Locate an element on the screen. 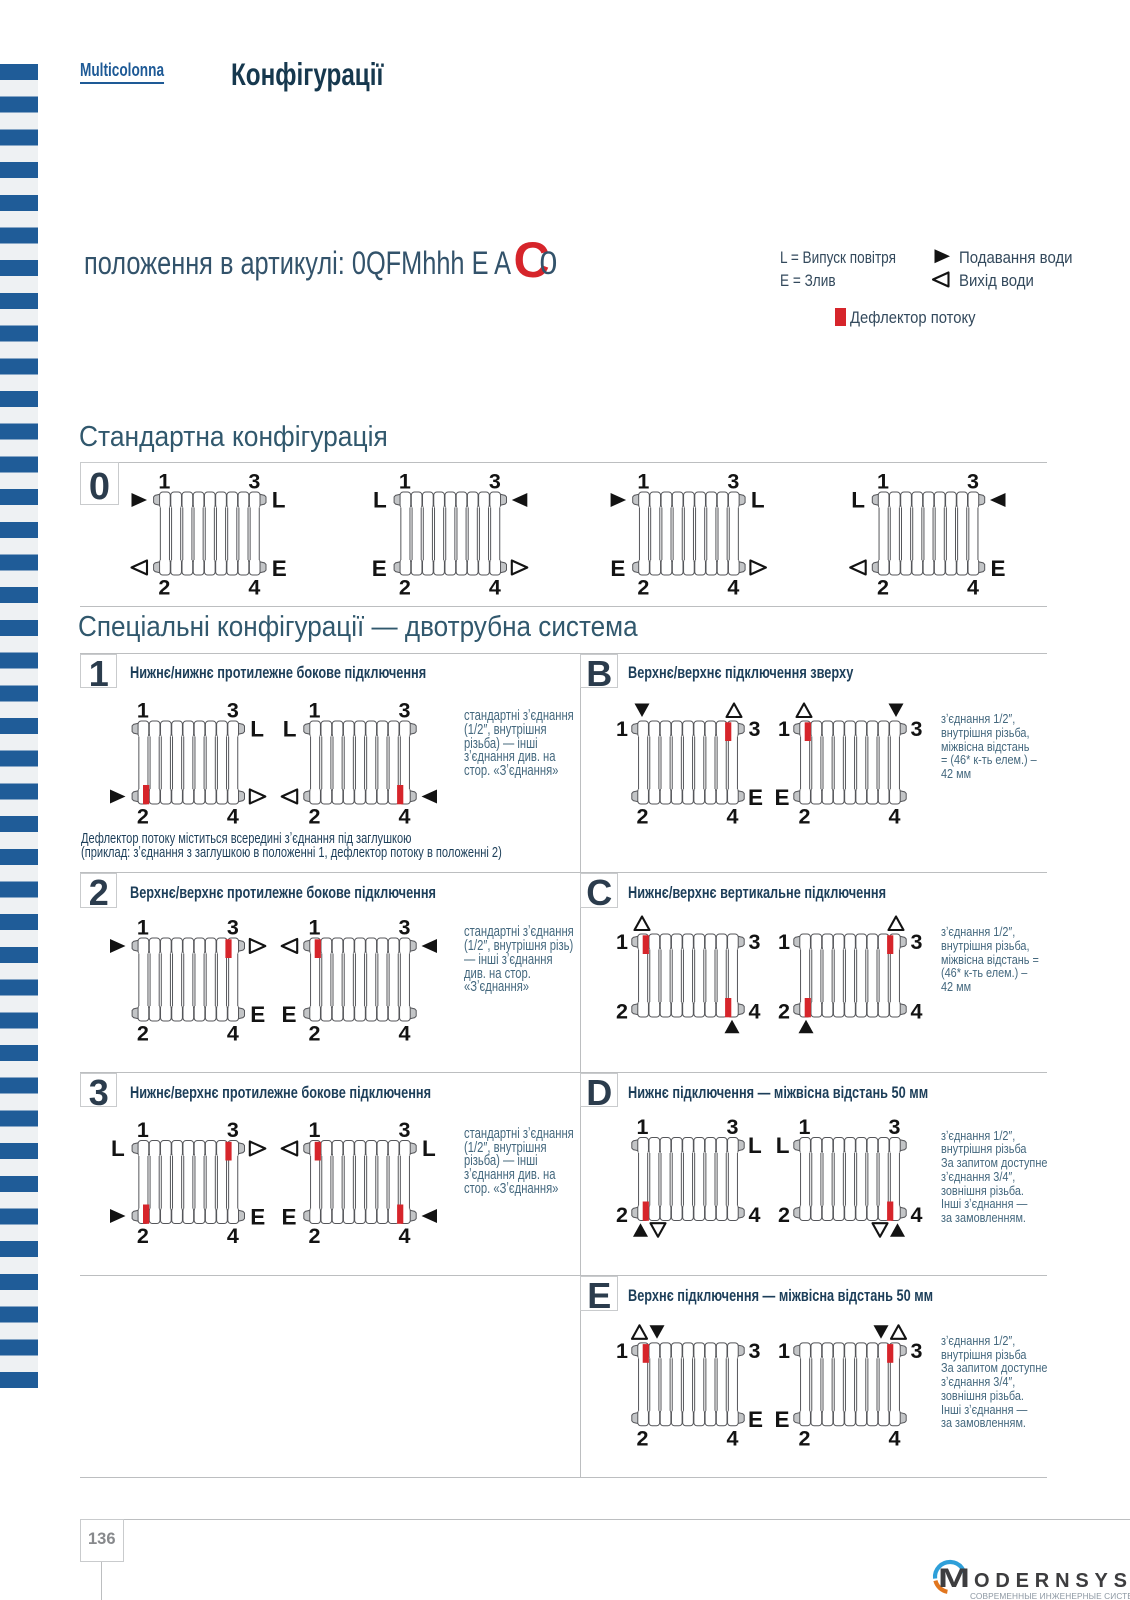 This screenshot has height=1600, width=1130. svg-text: M is located at coordinates (954, 1578).